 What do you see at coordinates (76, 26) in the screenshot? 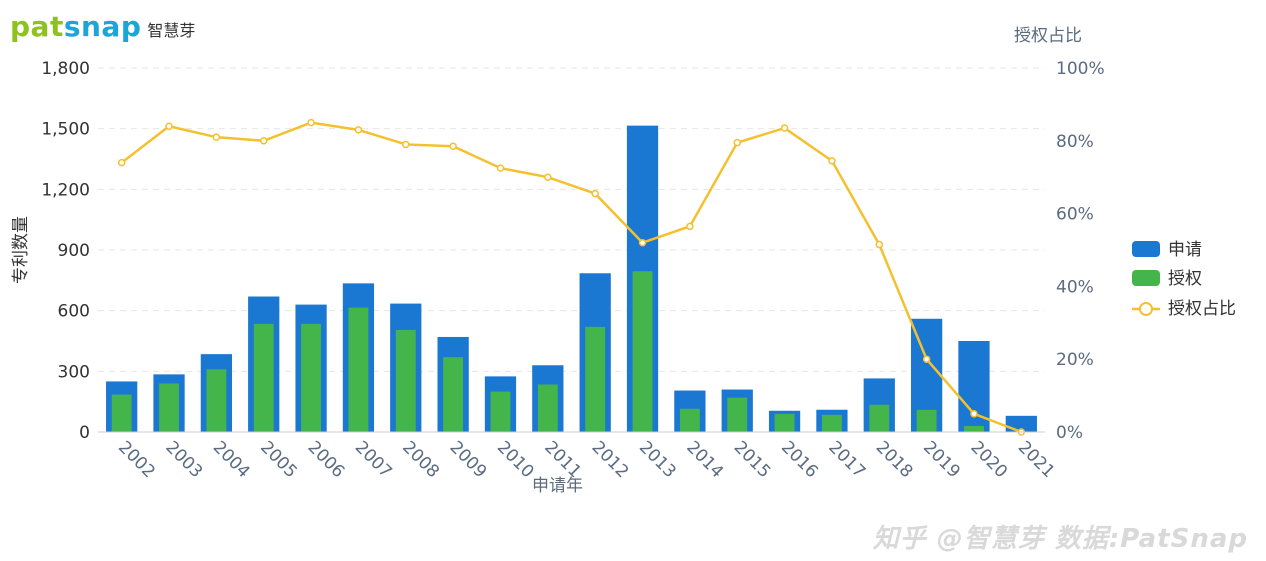
I see `logo-wordmark: patsnap` at bounding box center [76, 26].